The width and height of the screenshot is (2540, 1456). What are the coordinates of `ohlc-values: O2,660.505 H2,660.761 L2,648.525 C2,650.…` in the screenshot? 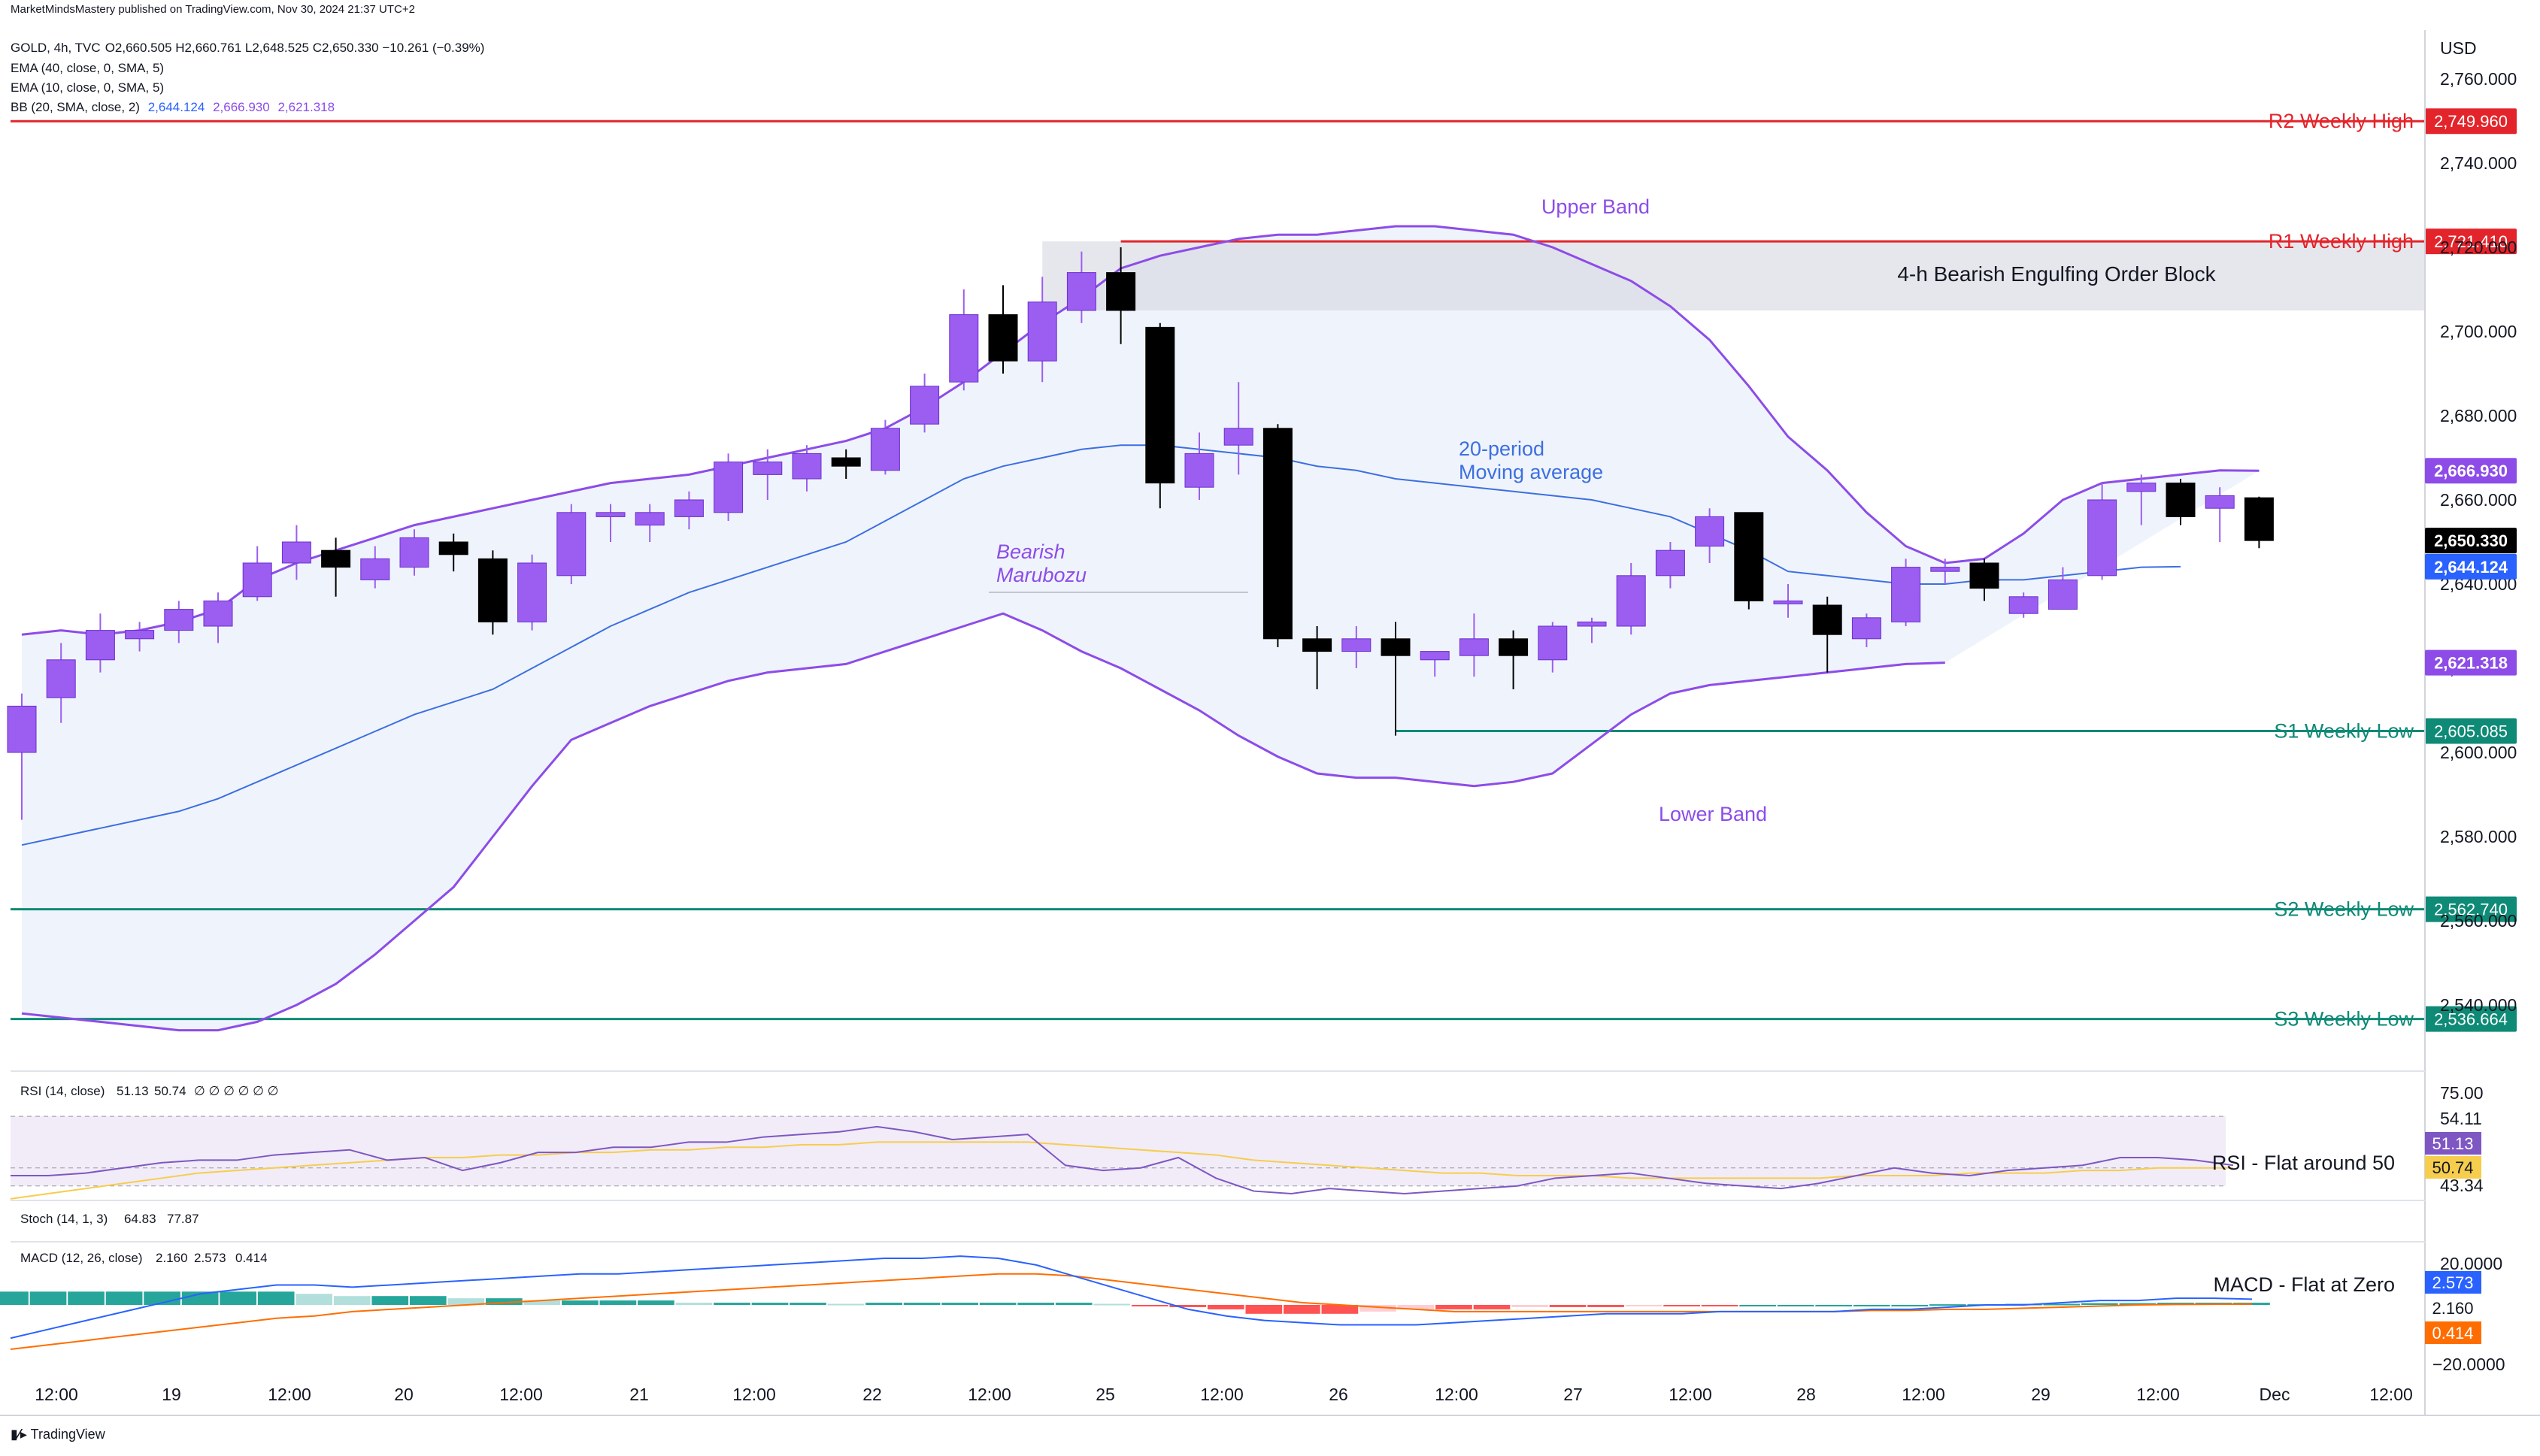 It's located at (295, 48).